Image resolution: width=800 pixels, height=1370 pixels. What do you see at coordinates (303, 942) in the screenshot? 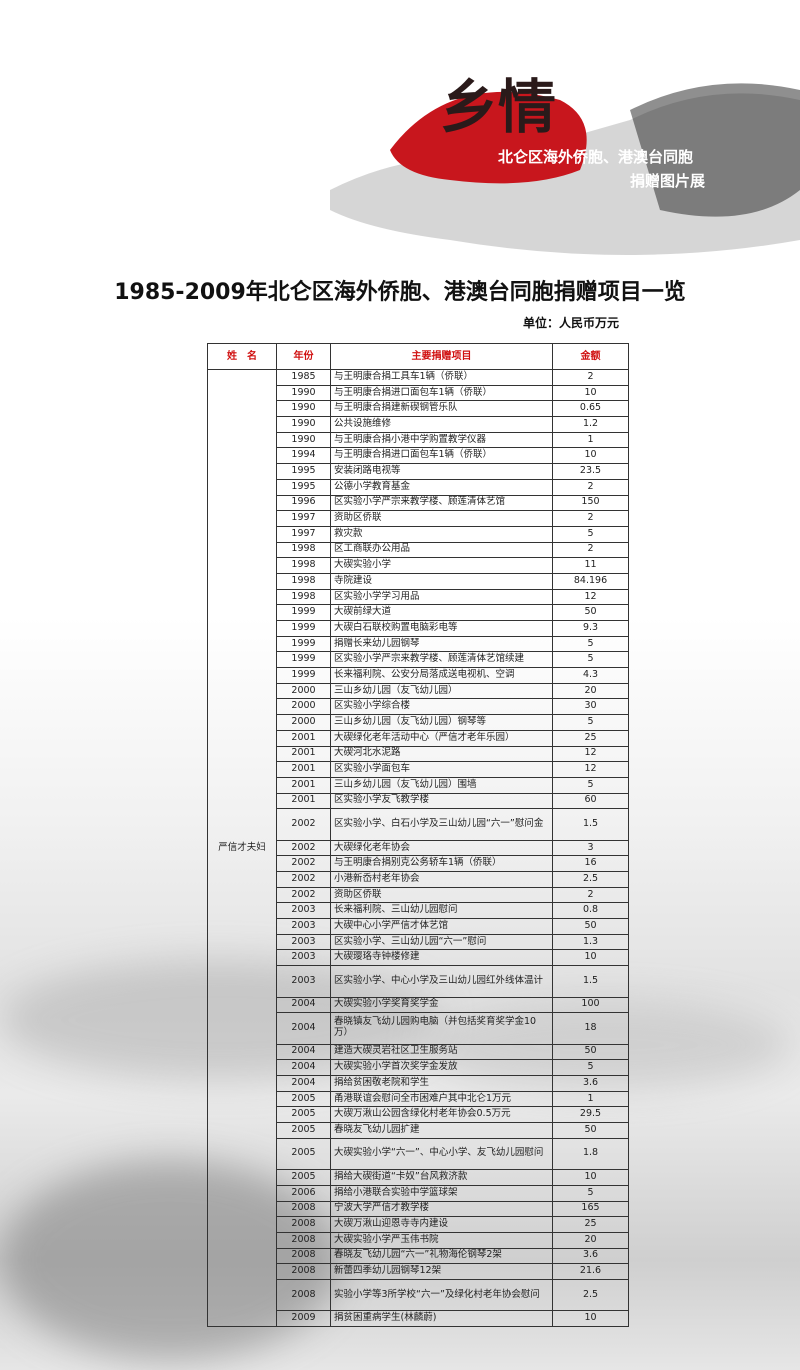
I see `year-cell: 2003` at bounding box center [303, 942].